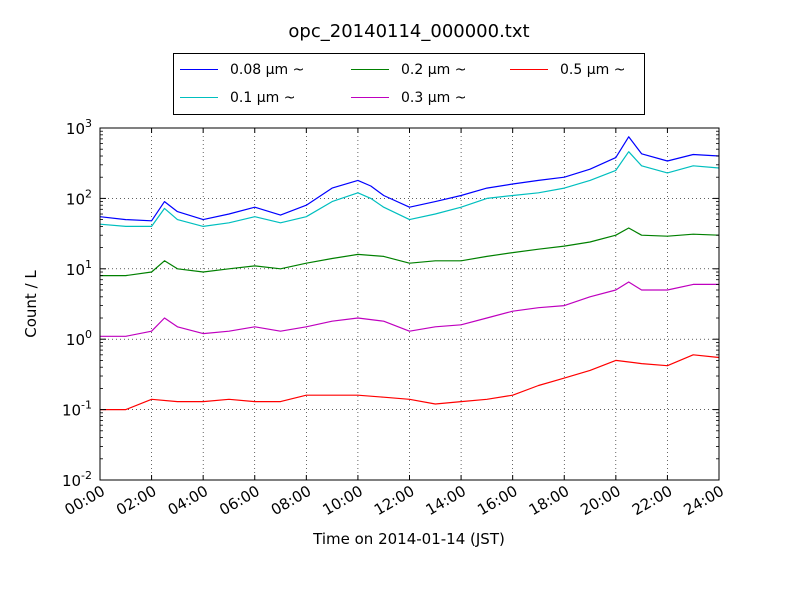  I want to click on y-axis-label: Count / L, so click(31, 304).